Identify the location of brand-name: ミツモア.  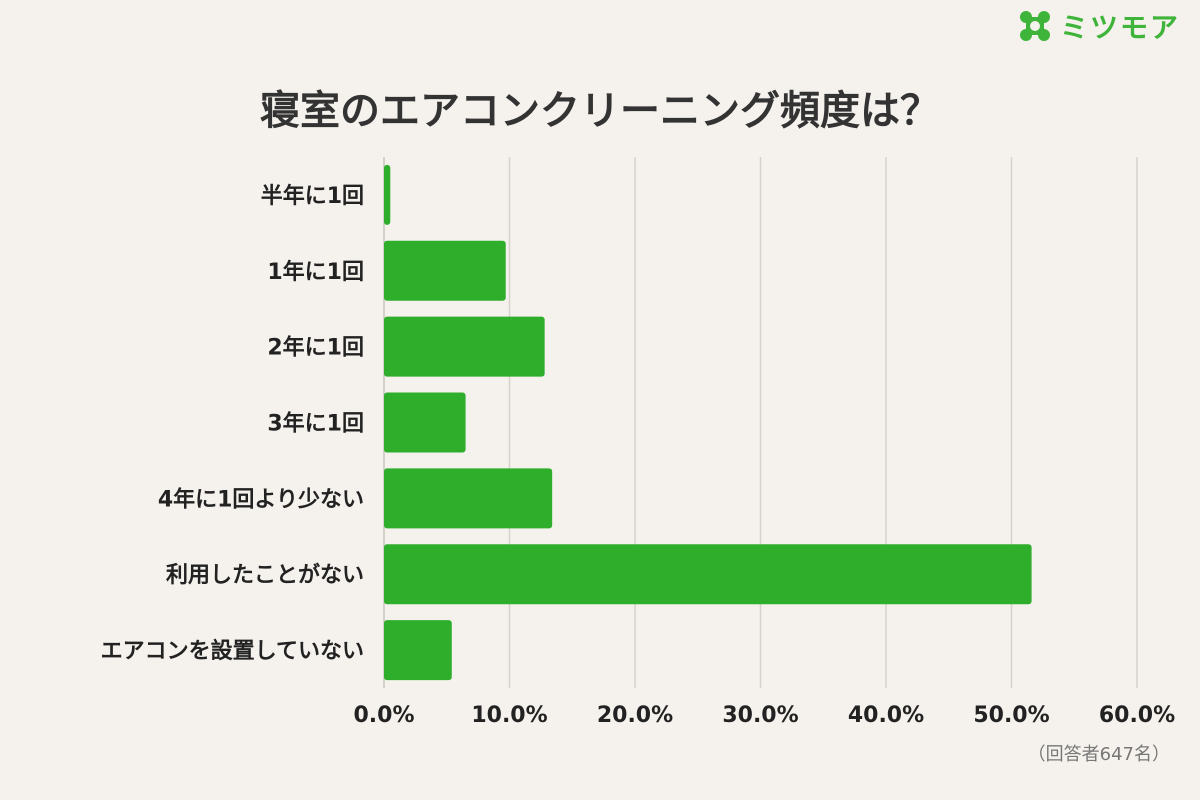
(1119, 27).